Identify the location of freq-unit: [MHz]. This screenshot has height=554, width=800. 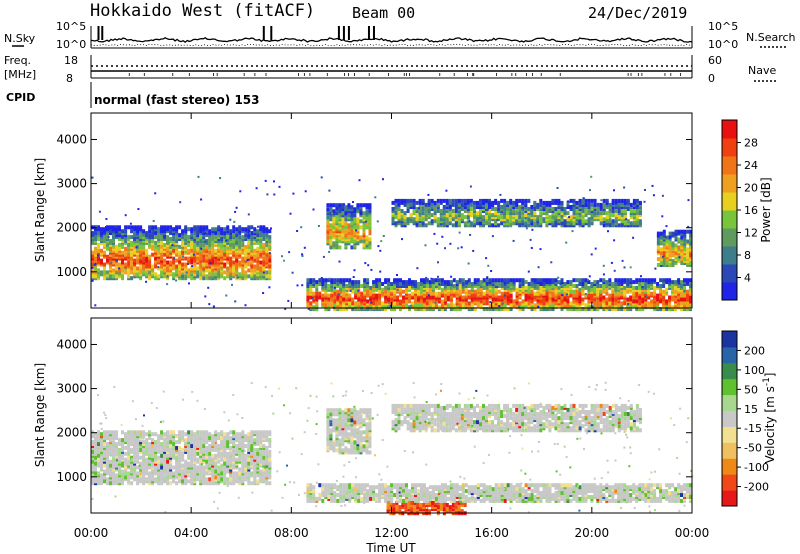
(20, 74).